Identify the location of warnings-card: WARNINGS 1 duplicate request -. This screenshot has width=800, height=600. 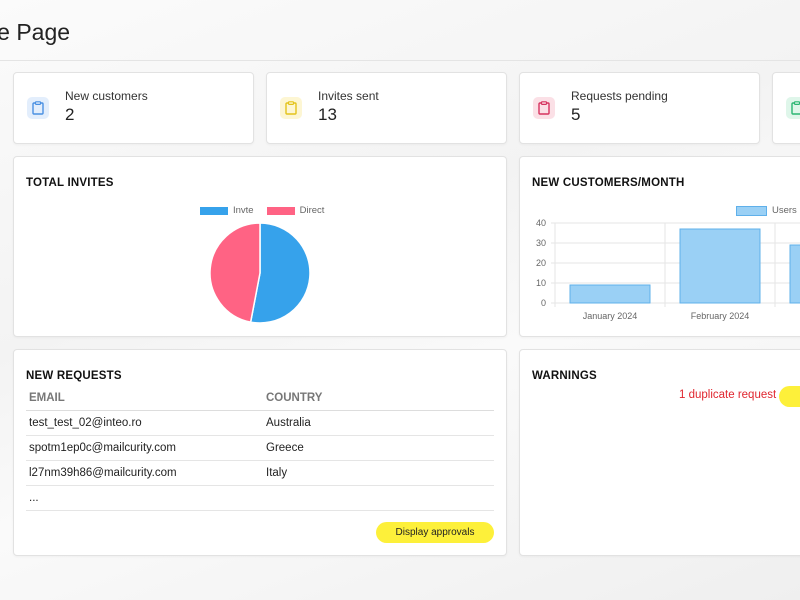
(659, 452).